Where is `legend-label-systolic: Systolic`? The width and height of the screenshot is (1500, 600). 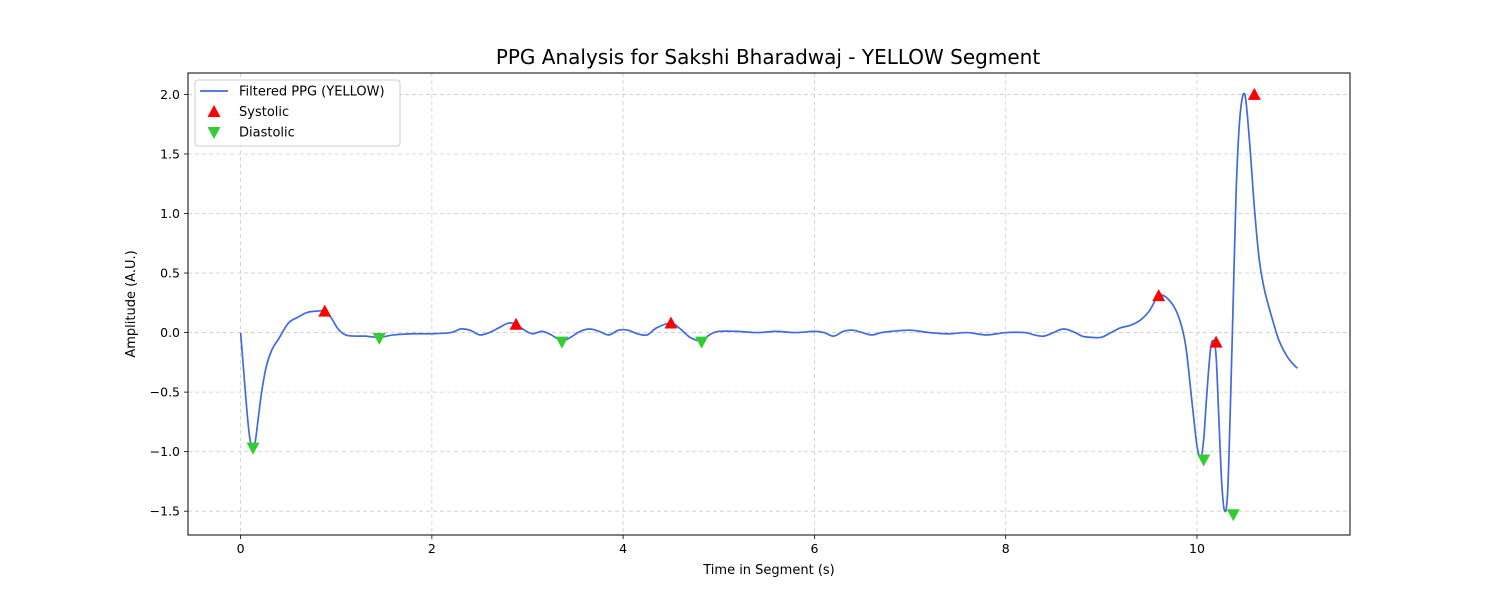
legend-label-systolic: Systolic is located at coordinates (264, 112).